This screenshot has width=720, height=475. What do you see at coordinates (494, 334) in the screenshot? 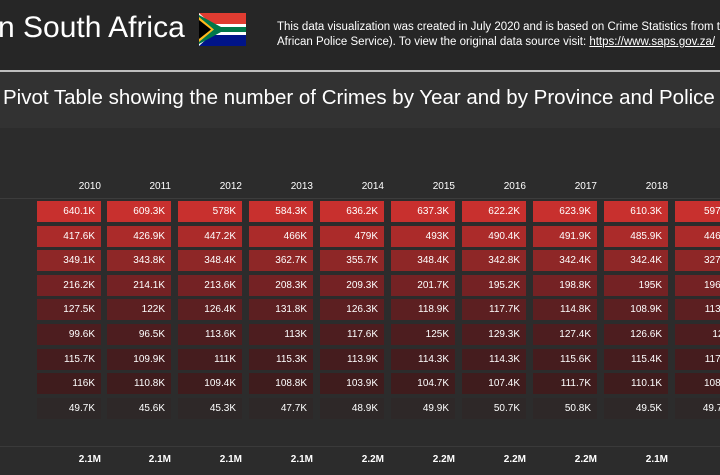
I see `pivot-cell: 129.3K` at bounding box center [494, 334].